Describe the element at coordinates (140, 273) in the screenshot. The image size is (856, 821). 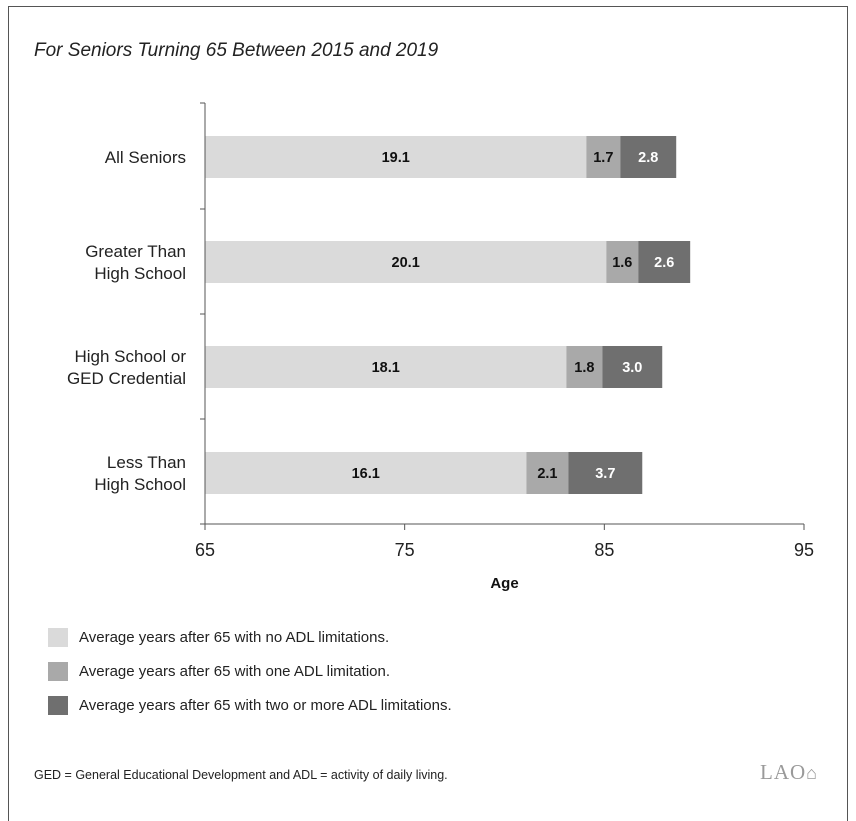
I see `category-label-2-line-2: High School` at that location.